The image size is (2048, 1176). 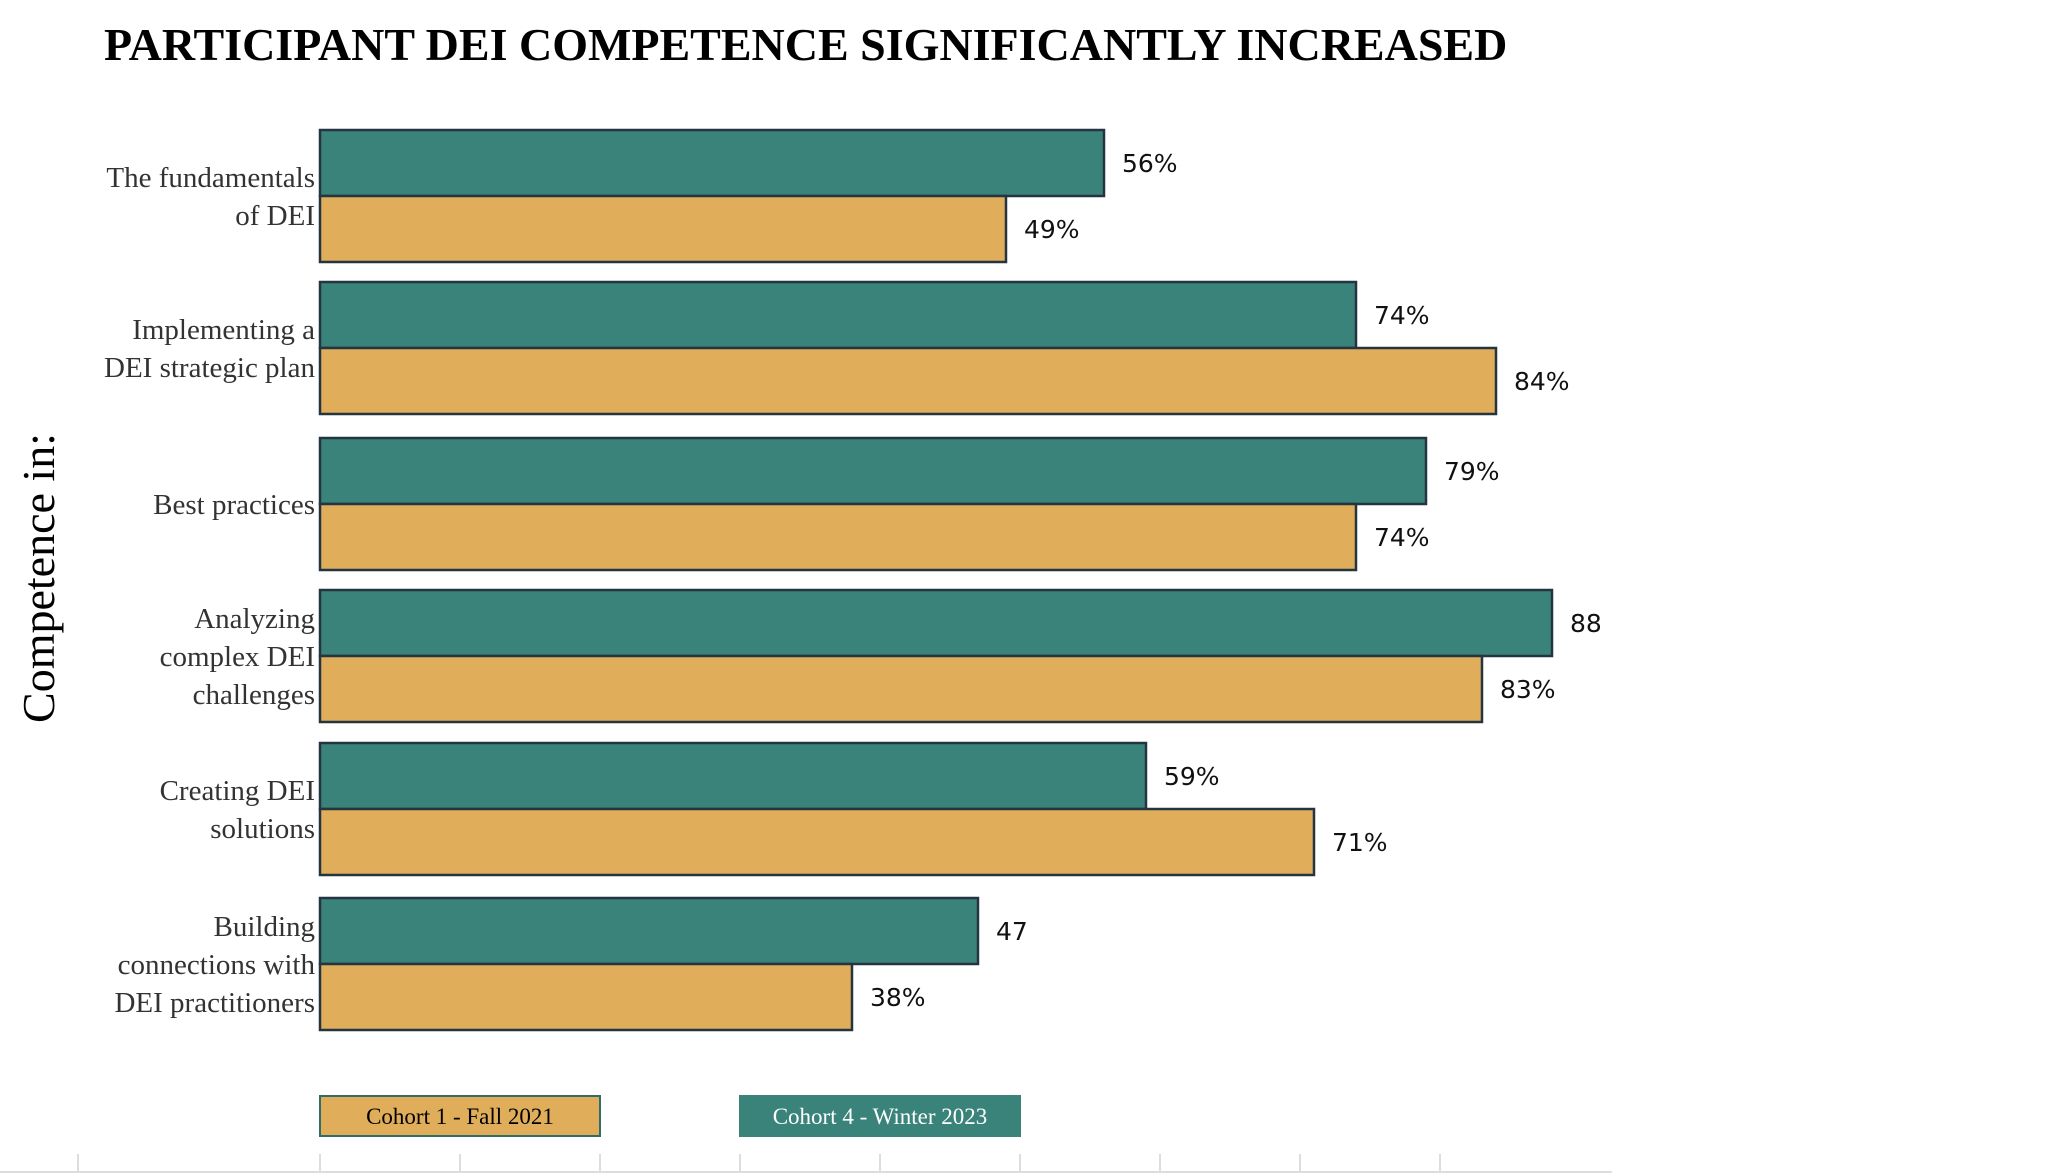 I want to click on value-label: 47, so click(x=1012, y=931).